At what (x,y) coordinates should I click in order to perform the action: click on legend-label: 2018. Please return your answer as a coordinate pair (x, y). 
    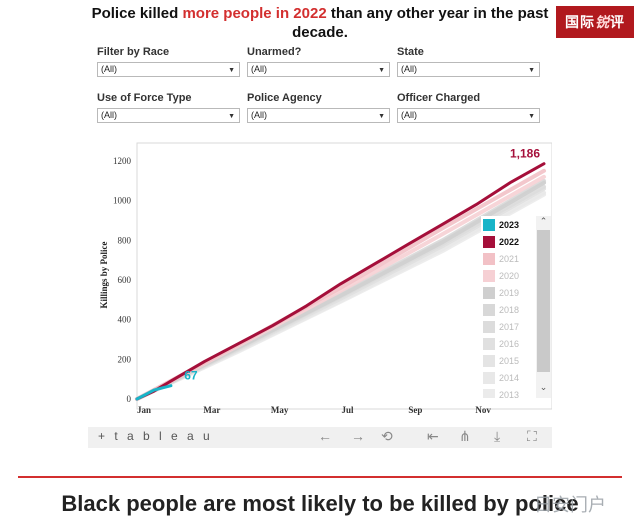
    Looking at the image, I should click on (509, 310).